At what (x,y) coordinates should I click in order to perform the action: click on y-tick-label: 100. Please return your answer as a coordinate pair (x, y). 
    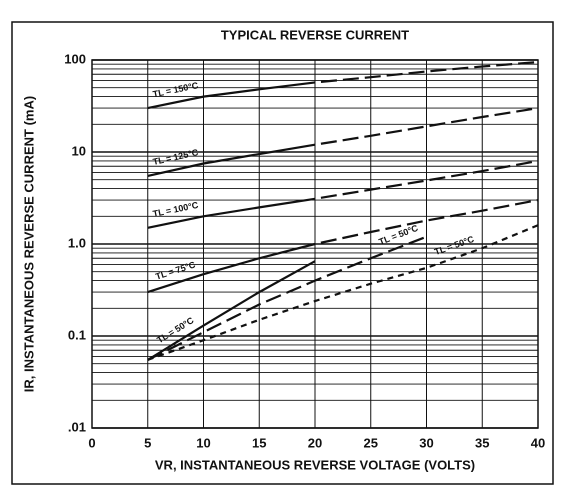
    Looking at the image, I should click on (75, 58).